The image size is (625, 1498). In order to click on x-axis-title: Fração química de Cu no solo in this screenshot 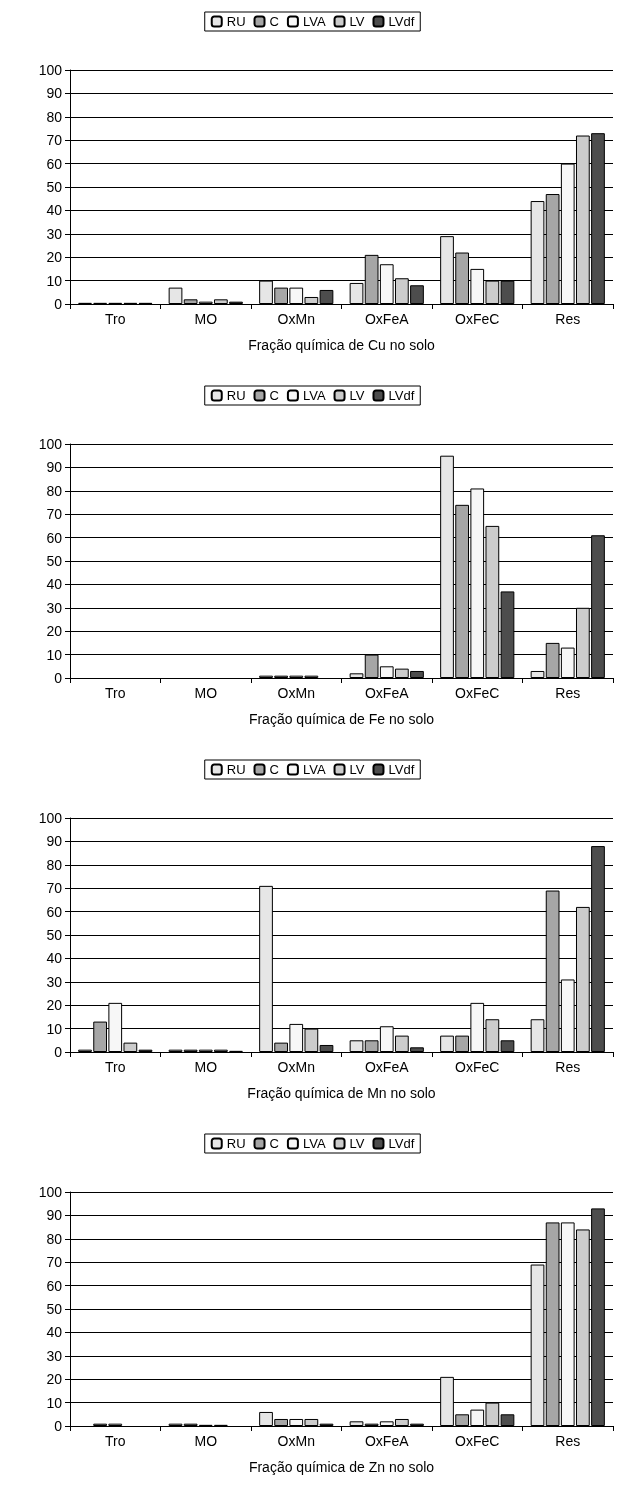, I will do `click(342, 345)`.